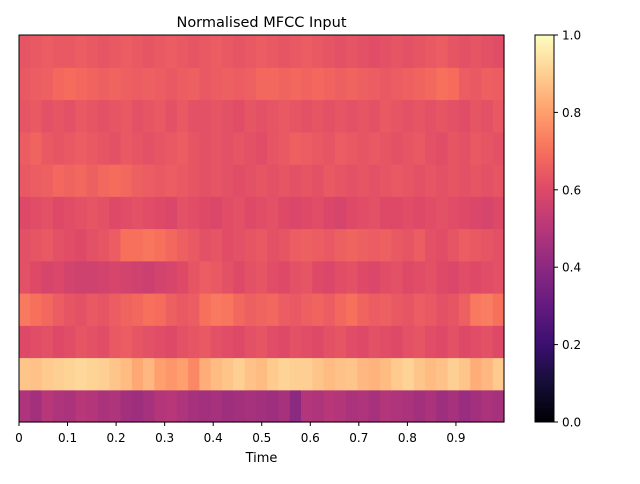 The image size is (640, 484). Describe the element at coordinates (571, 190) in the screenshot. I see `colorbar-tick-label: 0.6` at that location.